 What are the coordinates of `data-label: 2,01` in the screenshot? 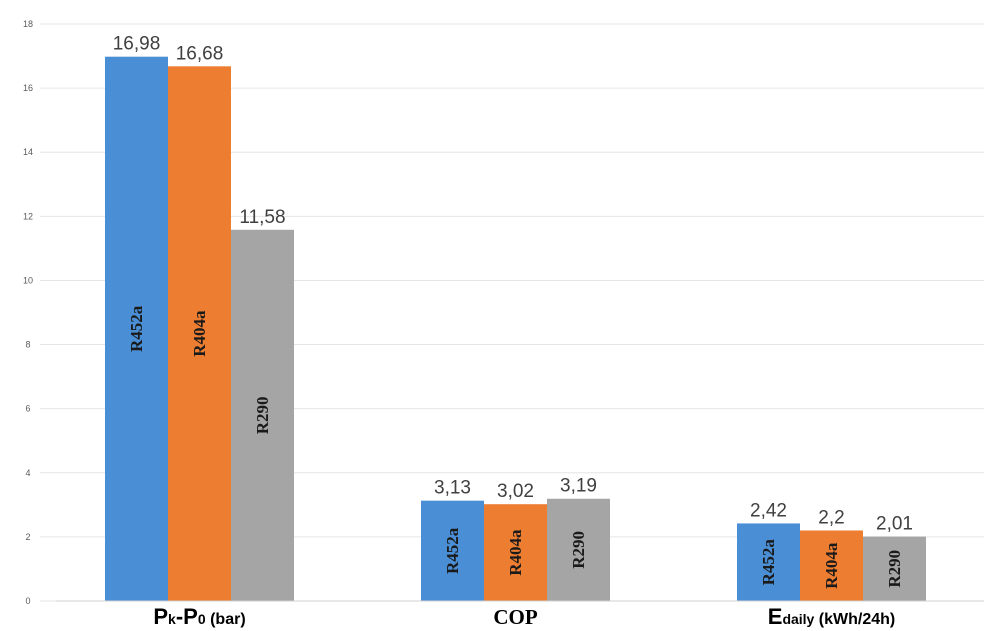 It's located at (894, 524).